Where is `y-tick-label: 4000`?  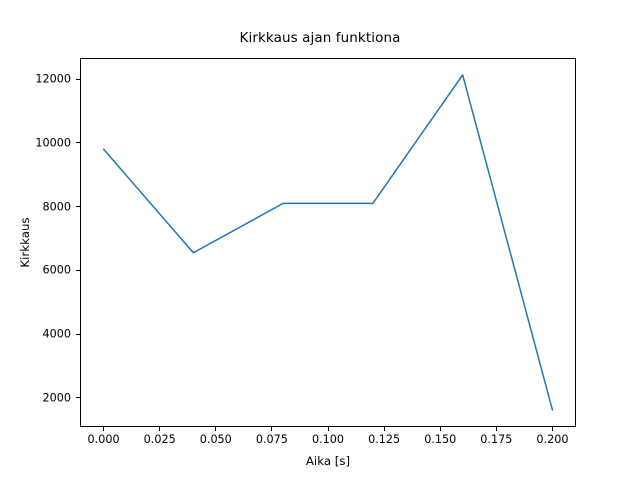
y-tick-label: 4000 is located at coordinates (56, 334).